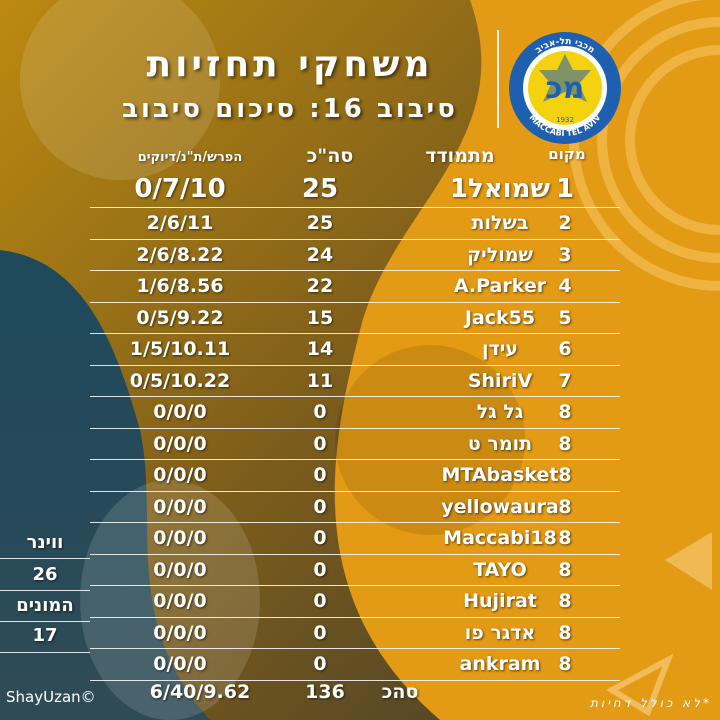  I want to click on cell-rank: 7, so click(565, 380).